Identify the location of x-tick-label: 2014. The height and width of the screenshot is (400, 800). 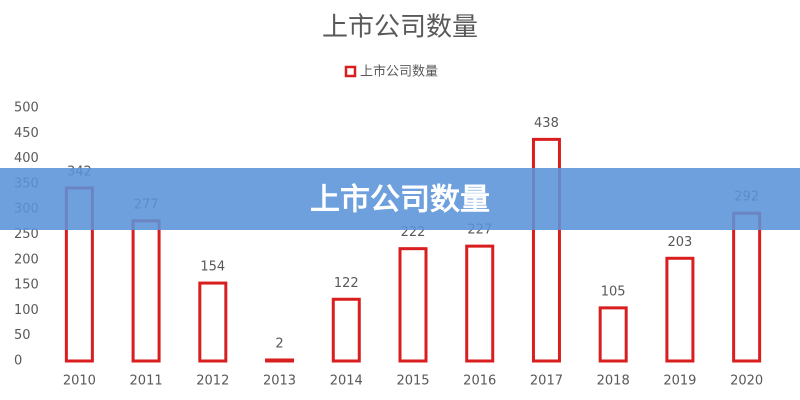
(346, 381).